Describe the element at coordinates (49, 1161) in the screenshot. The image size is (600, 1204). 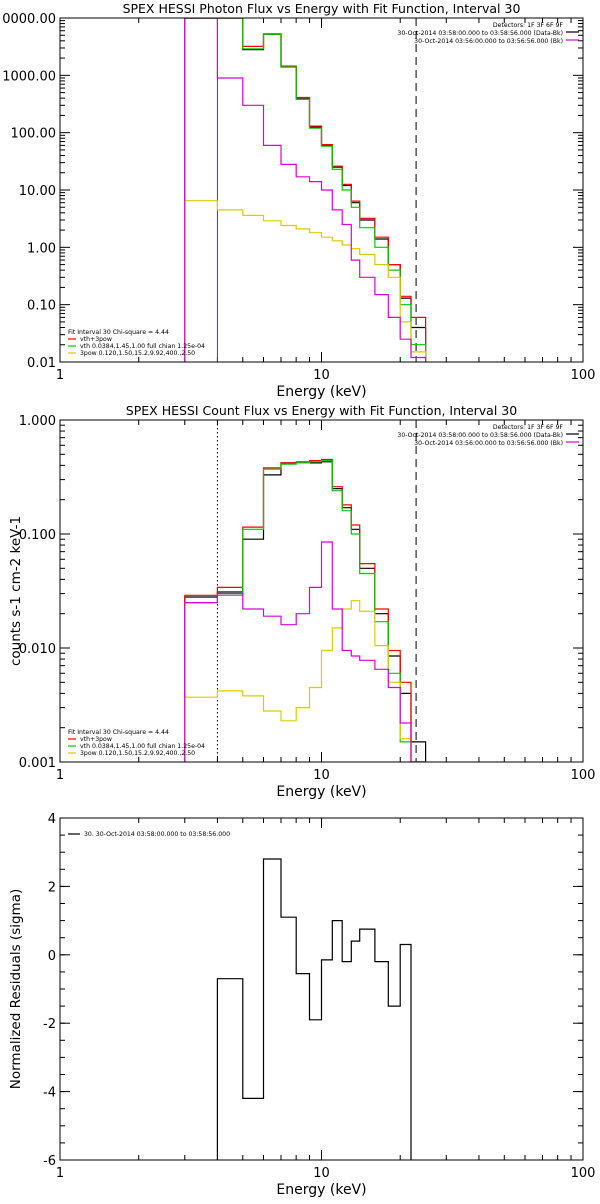
I see `y-tick-label: -6` at that location.